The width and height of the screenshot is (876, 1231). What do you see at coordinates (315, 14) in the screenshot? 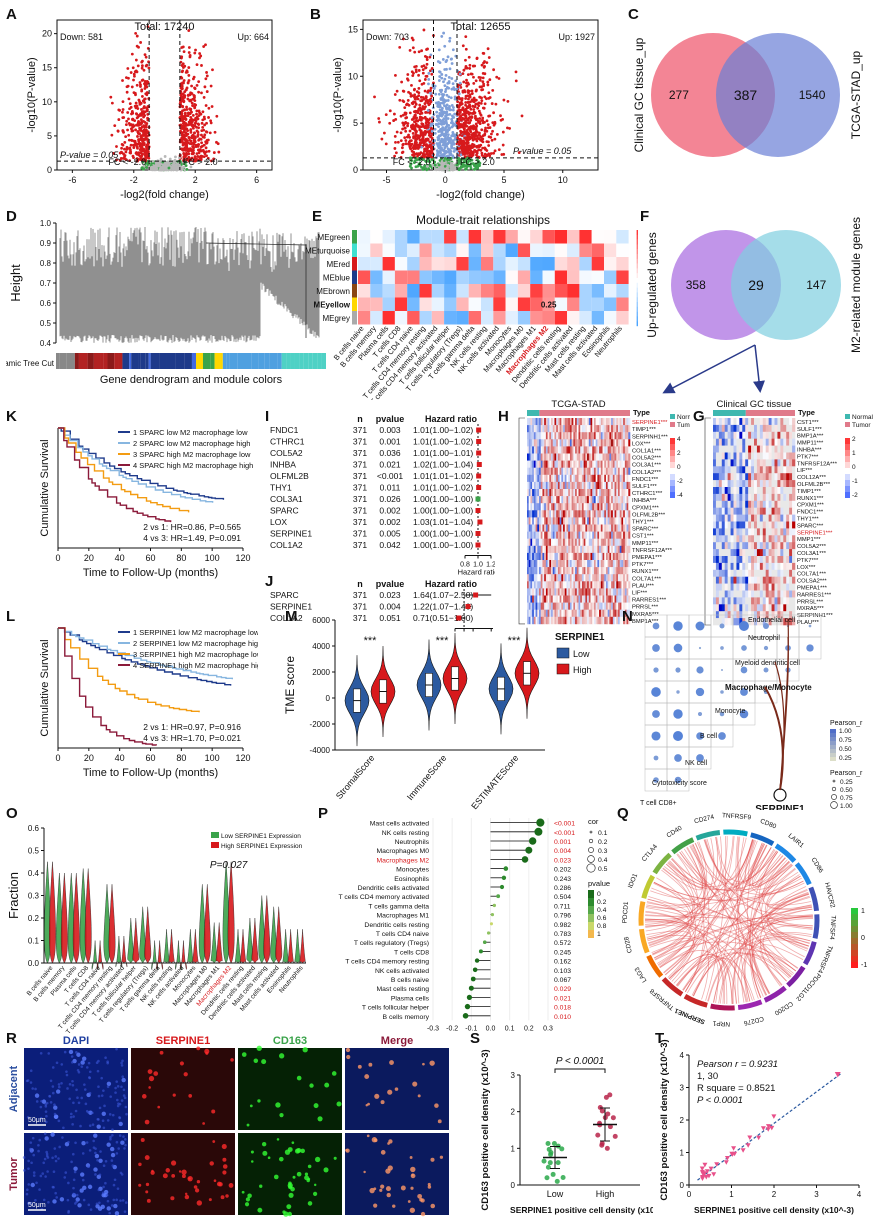
I see `panel-label-b: B` at bounding box center [315, 14].